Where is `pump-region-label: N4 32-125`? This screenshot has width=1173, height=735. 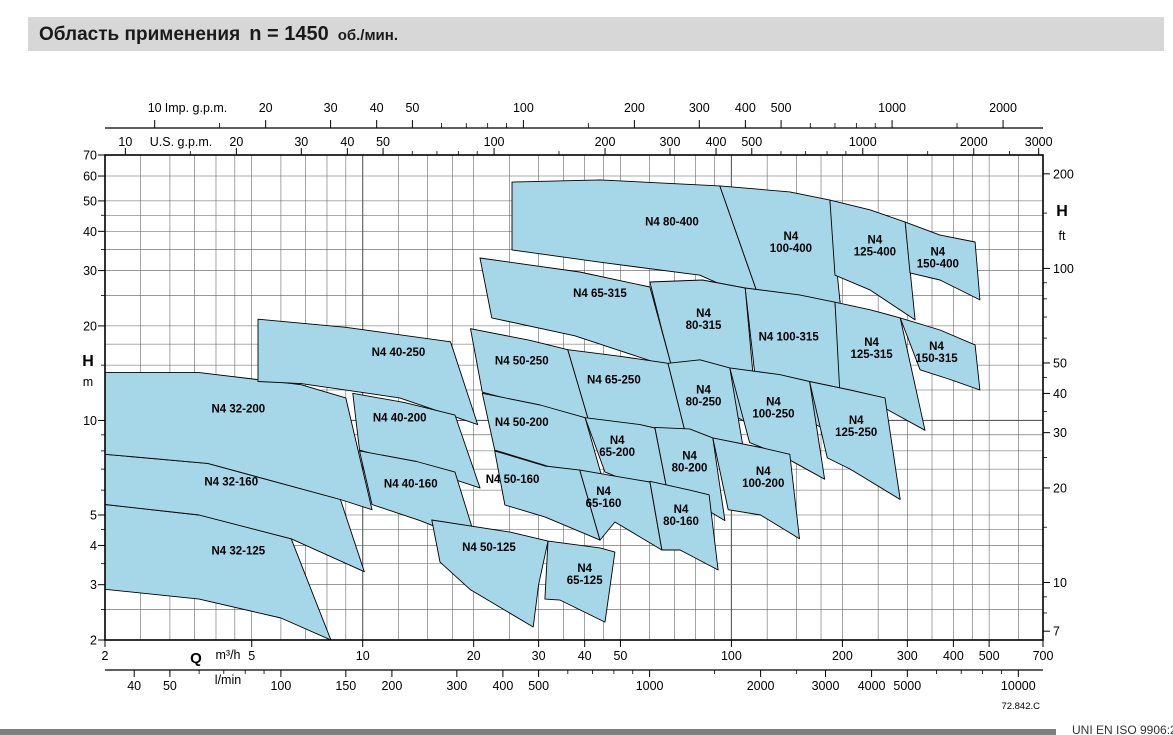 pump-region-label: N4 32-125 is located at coordinates (239, 552).